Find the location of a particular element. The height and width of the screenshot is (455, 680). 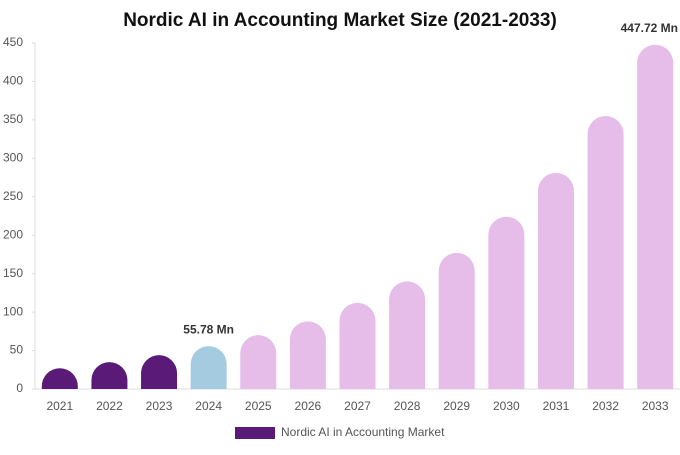

y-tick-label: 100 is located at coordinates (13, 311).